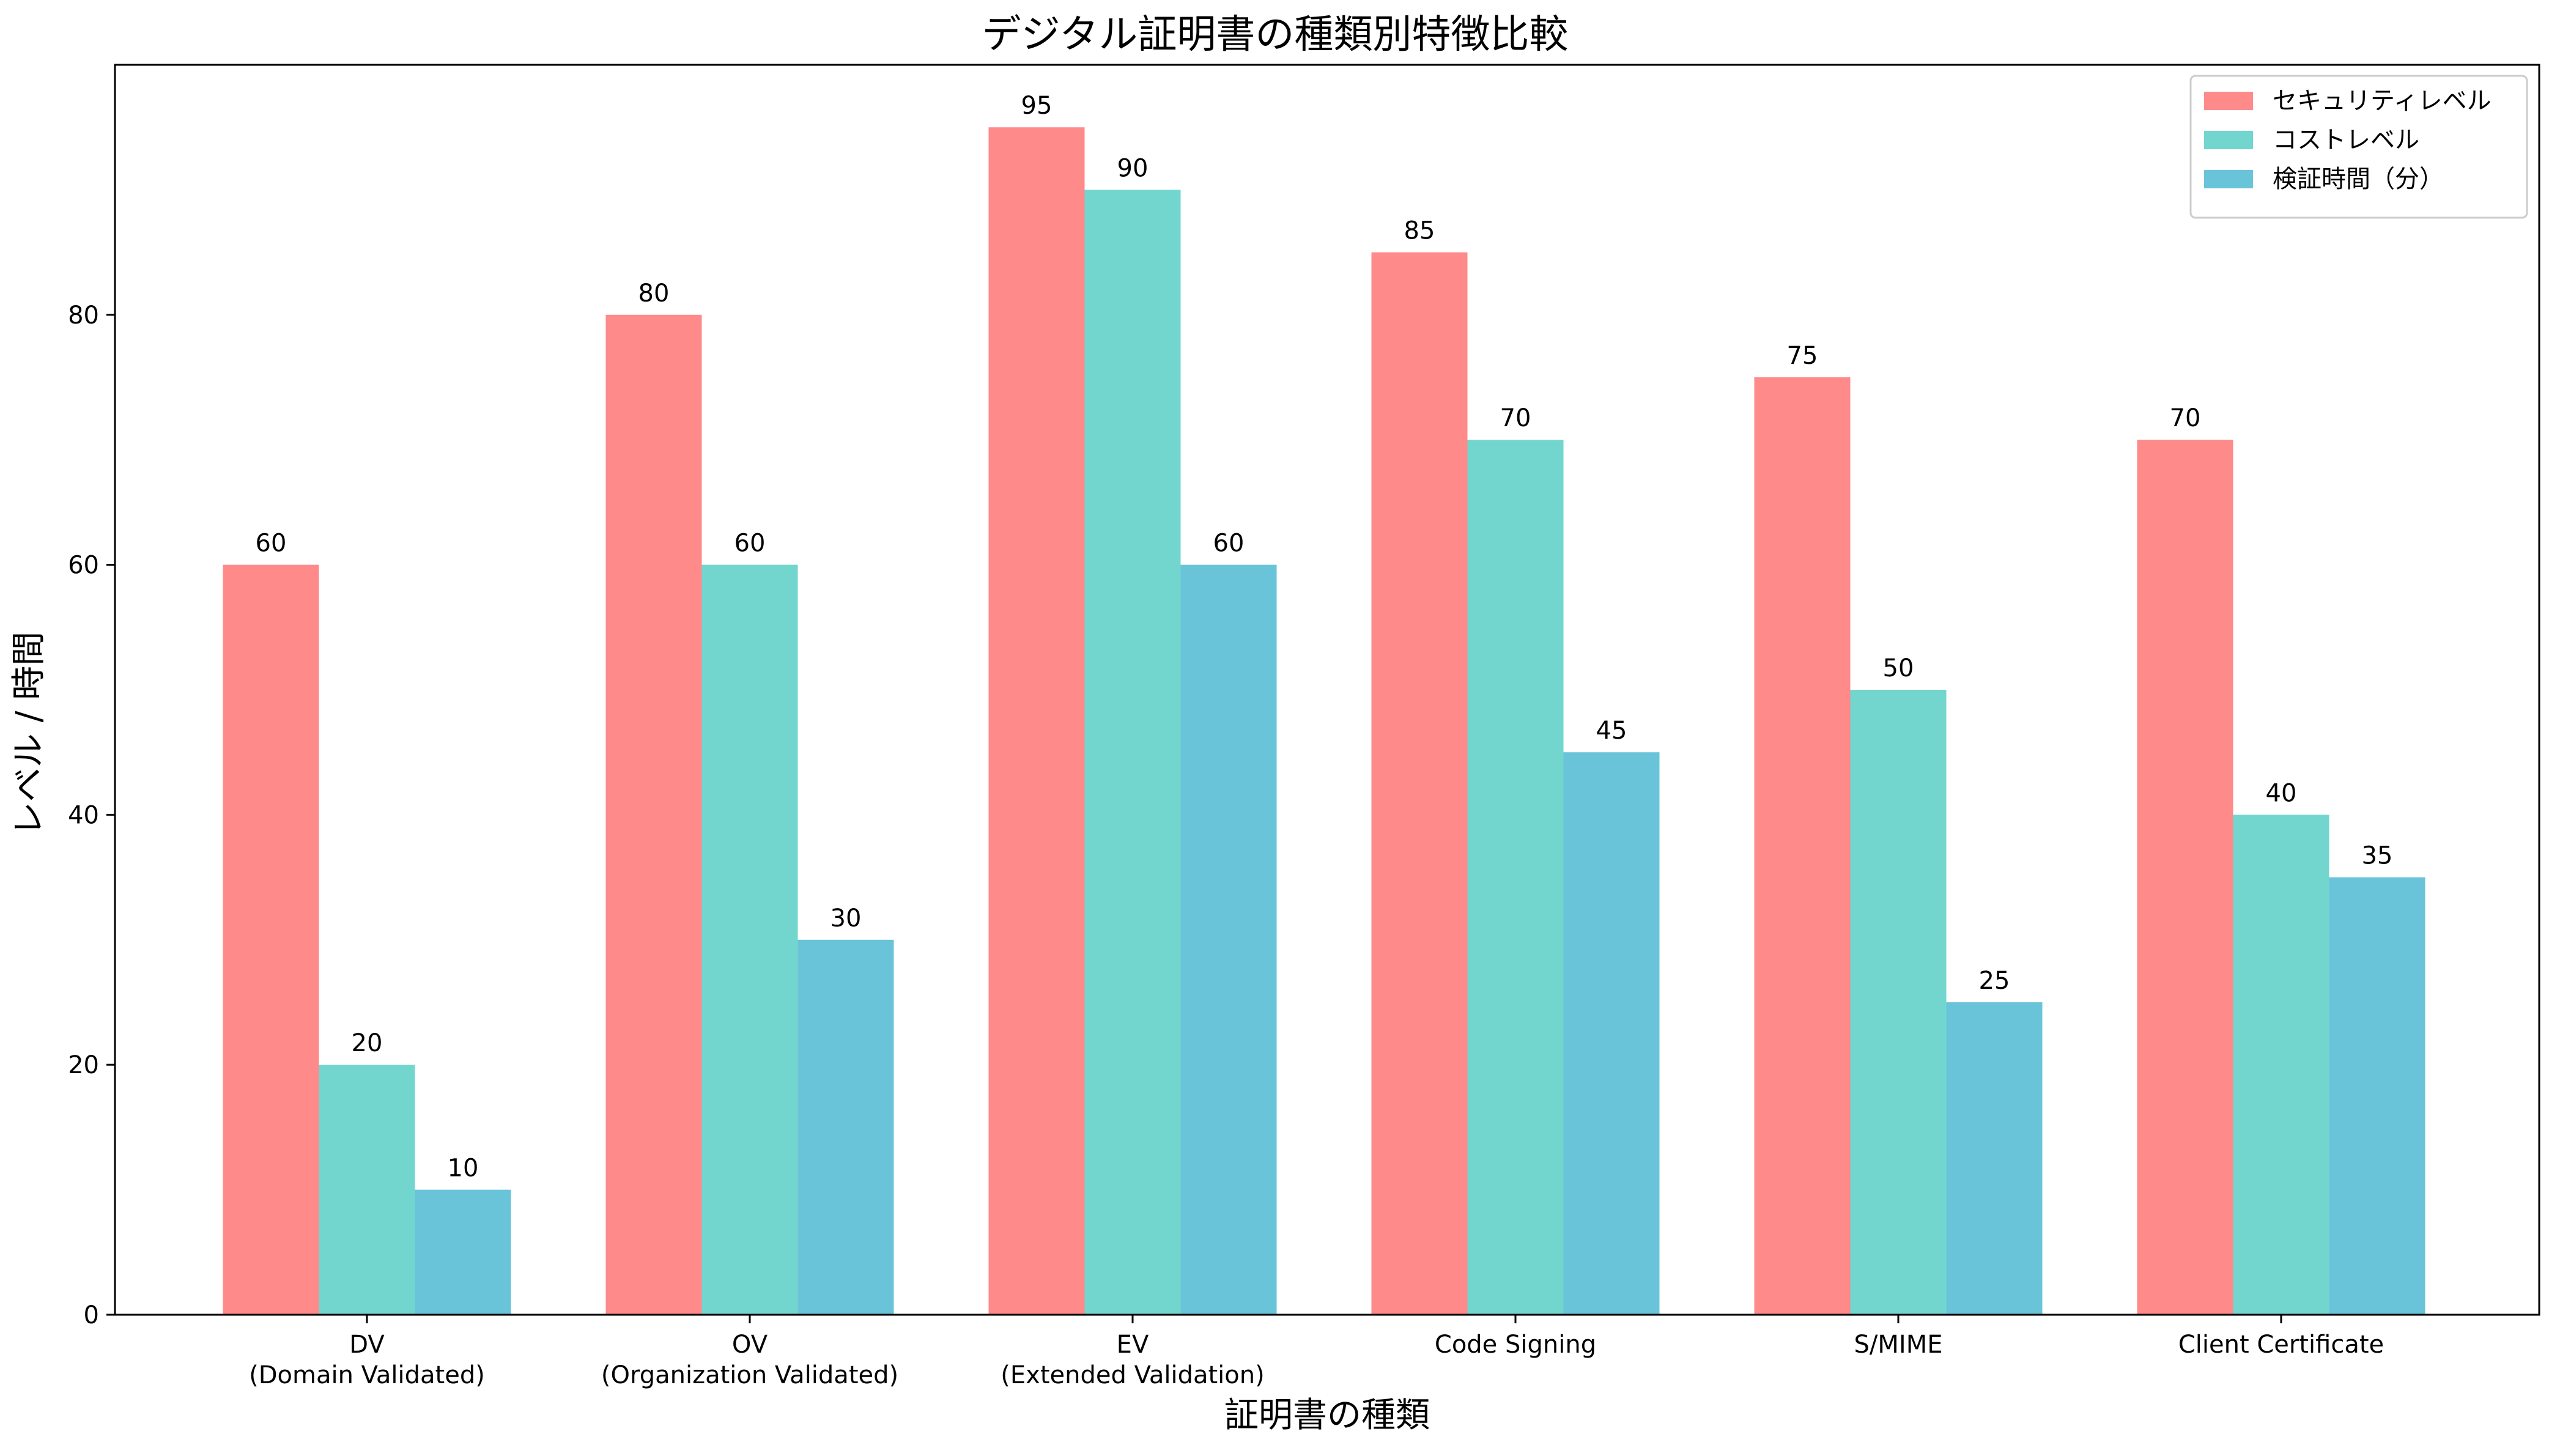  Describe the element at coordinates (29, 734) in the screenshot. I see `y-axis-title: レベル / 時間` at that location.